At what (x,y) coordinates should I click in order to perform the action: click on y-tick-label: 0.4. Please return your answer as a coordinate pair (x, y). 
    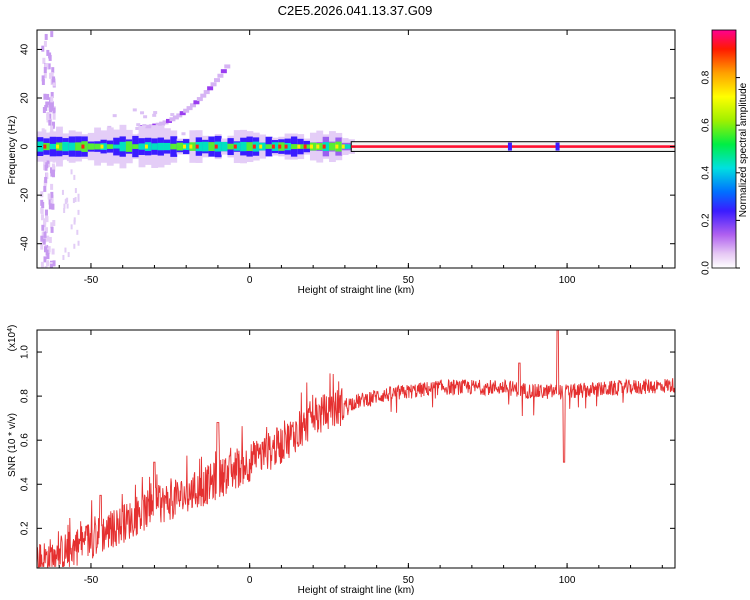
    Looking at the image, I should click on (25, 484).